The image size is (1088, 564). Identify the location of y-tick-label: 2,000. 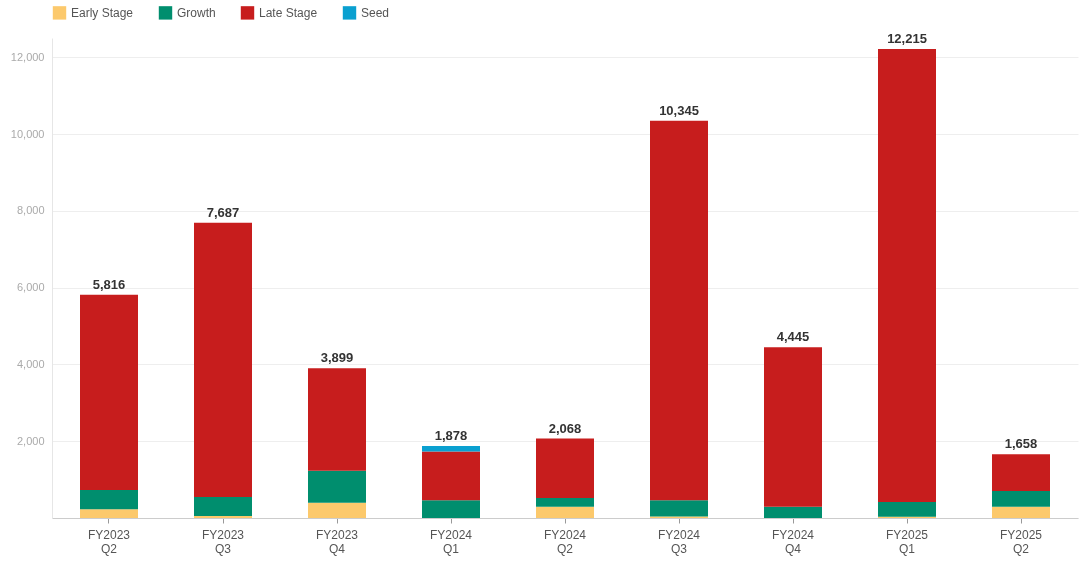
(30, 440).